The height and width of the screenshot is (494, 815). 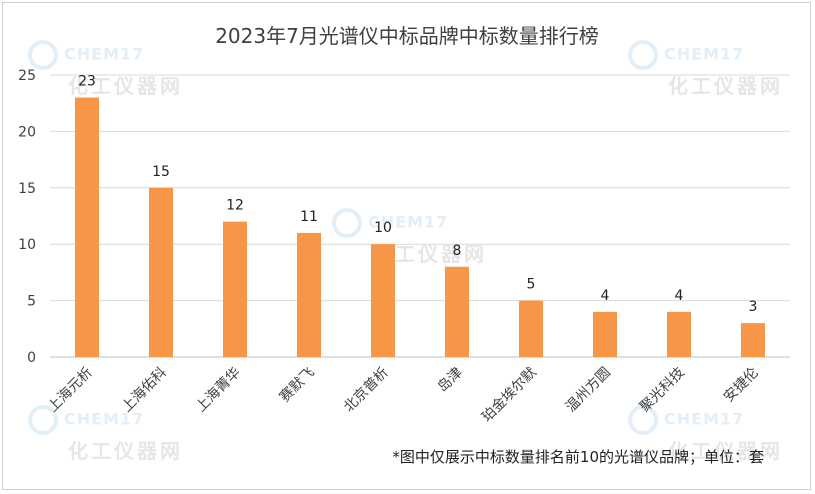 I want to click on data-label: 23, so click(x=87, y=82).